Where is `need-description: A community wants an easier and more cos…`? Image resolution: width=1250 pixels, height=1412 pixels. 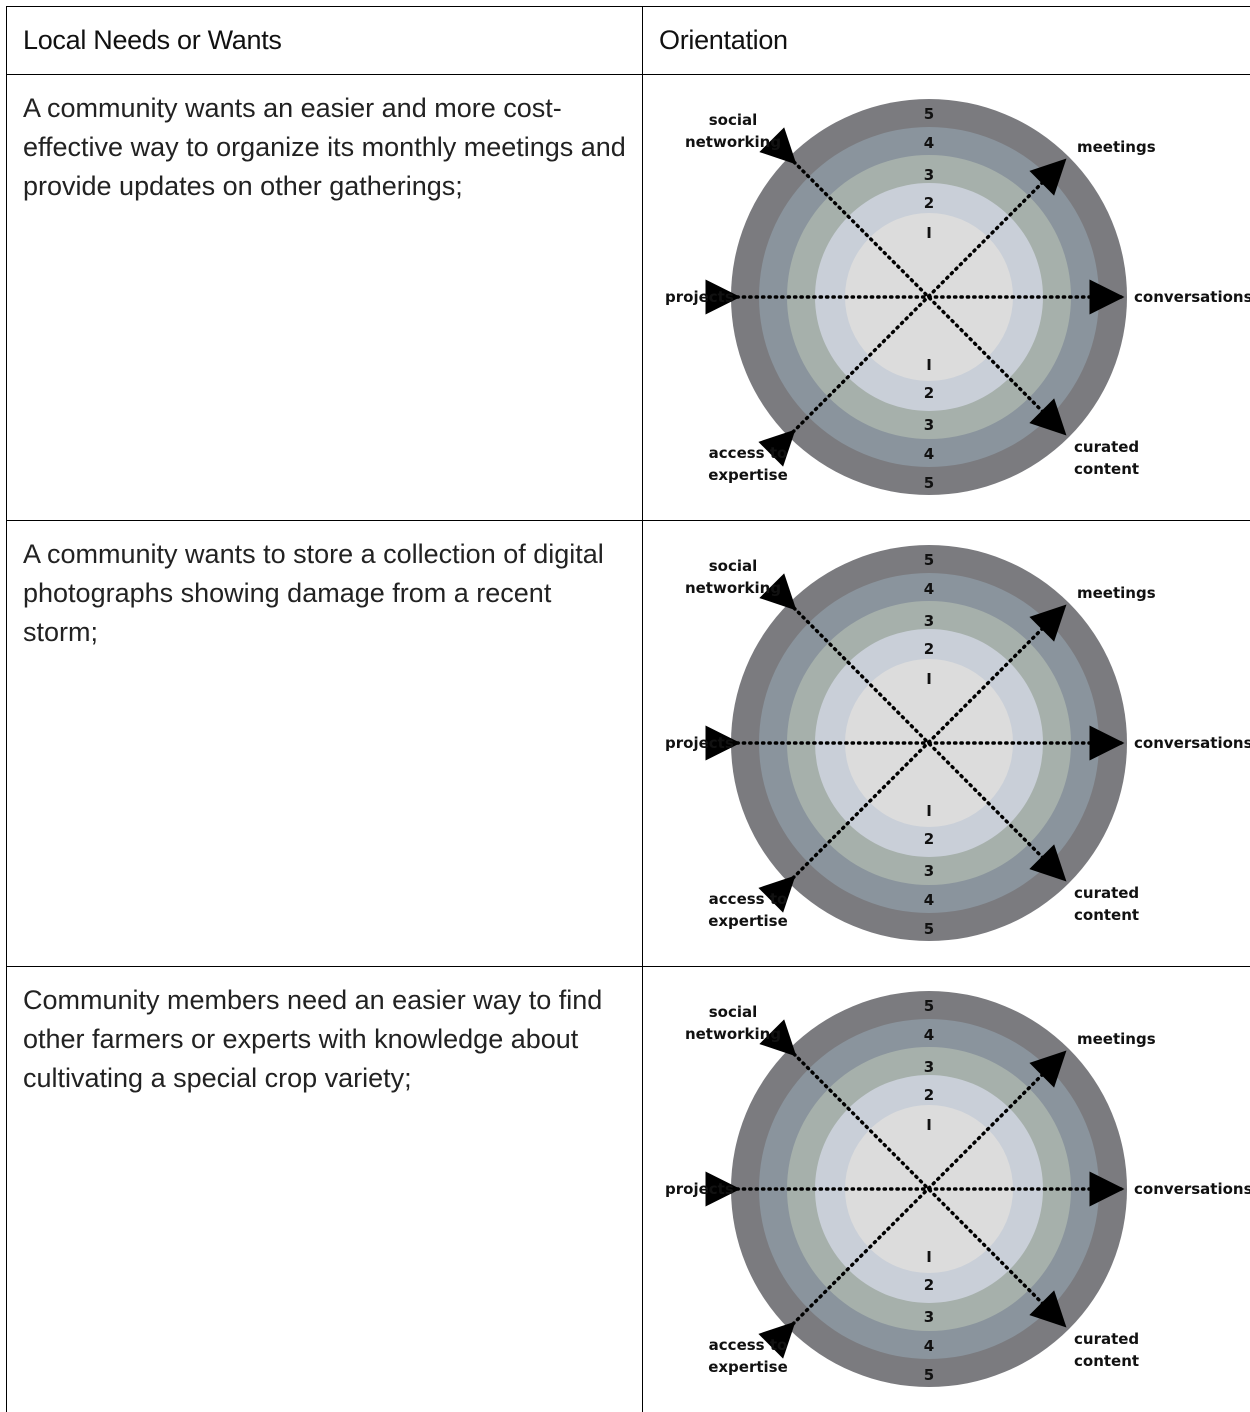
need-description: A community wants an easier and more cos… is located at coordinates (324, 140).